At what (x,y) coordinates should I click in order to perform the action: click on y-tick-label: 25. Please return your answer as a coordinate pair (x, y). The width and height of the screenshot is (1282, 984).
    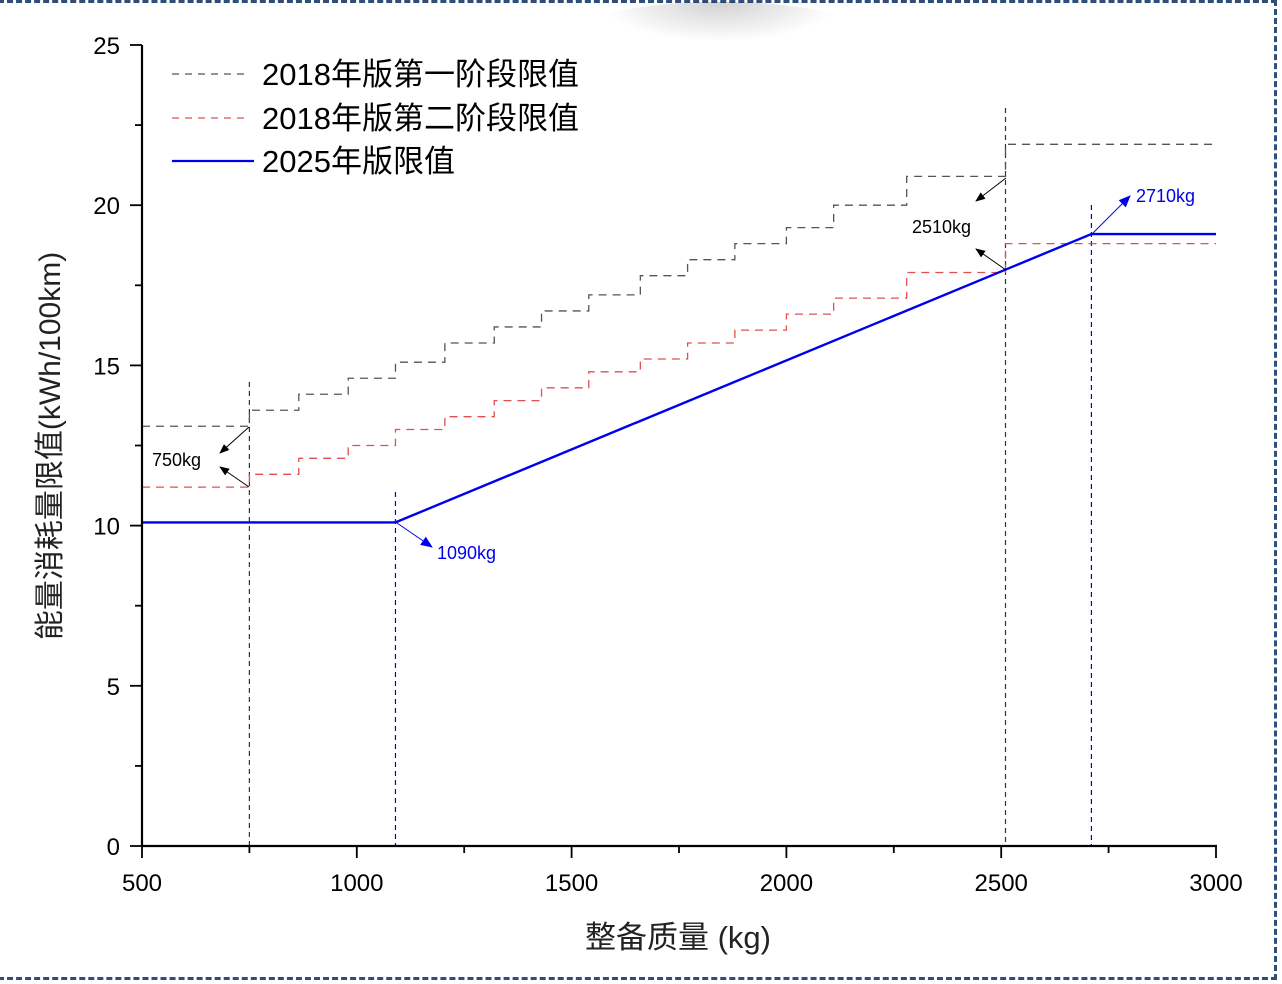
    Looking at the image, I should click on (106, 46).